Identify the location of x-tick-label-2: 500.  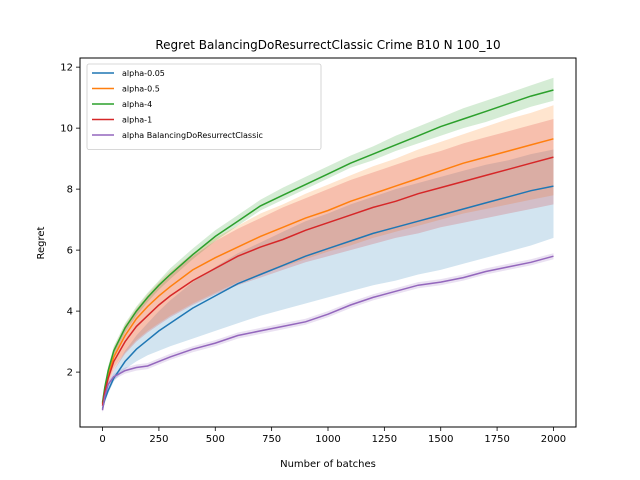
(215, 439).